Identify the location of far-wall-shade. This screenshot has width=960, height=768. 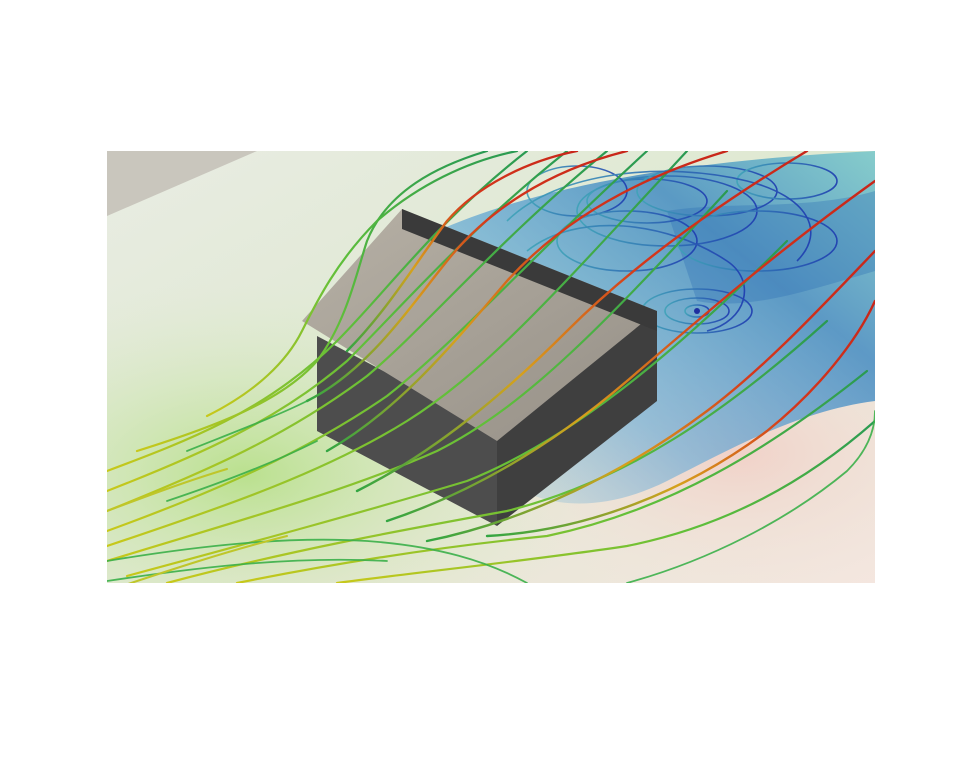
(182, 183).